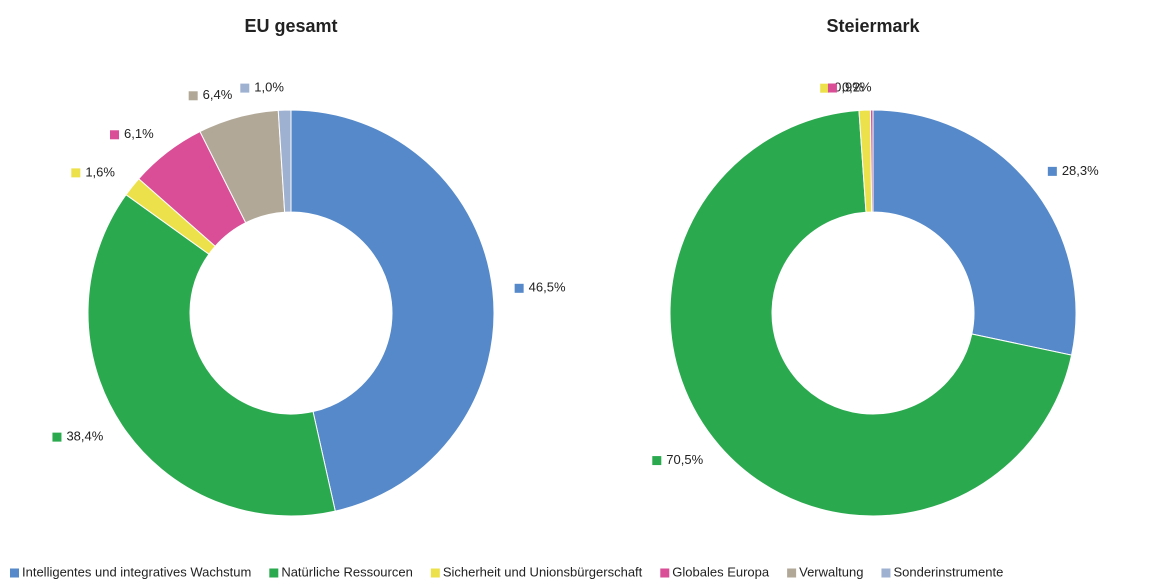 This screenshot has height=581, width=1156. Describe the element at coordinates (857, 86) in the screenshot. I see `data-label: 0,2%` at that location.